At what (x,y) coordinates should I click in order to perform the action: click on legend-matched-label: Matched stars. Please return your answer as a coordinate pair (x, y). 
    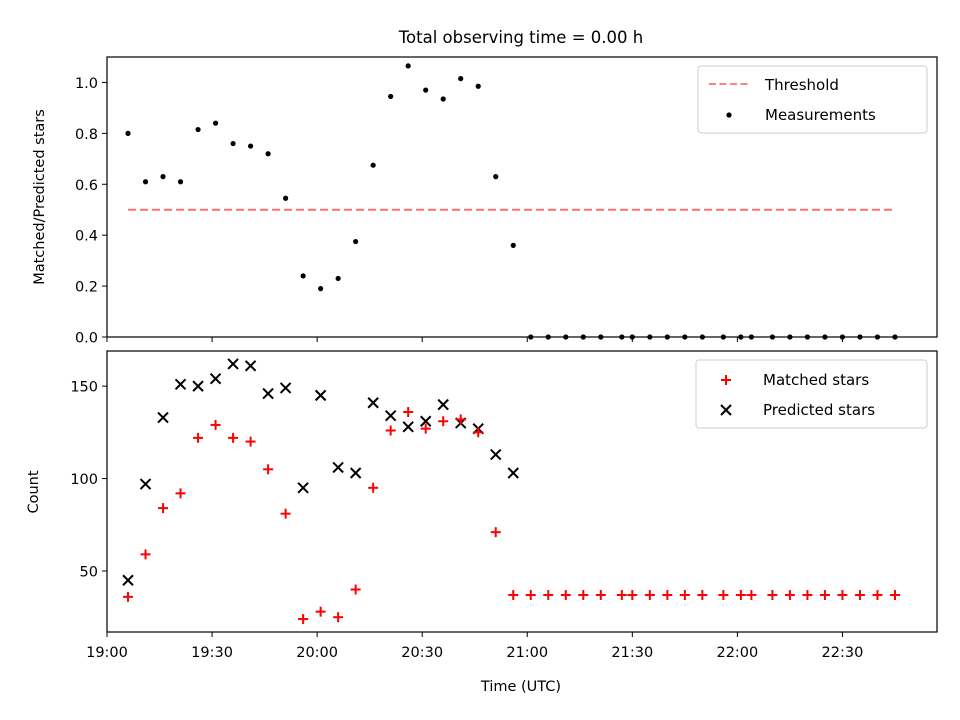
    Looking at the image, I should click on (816, 380).